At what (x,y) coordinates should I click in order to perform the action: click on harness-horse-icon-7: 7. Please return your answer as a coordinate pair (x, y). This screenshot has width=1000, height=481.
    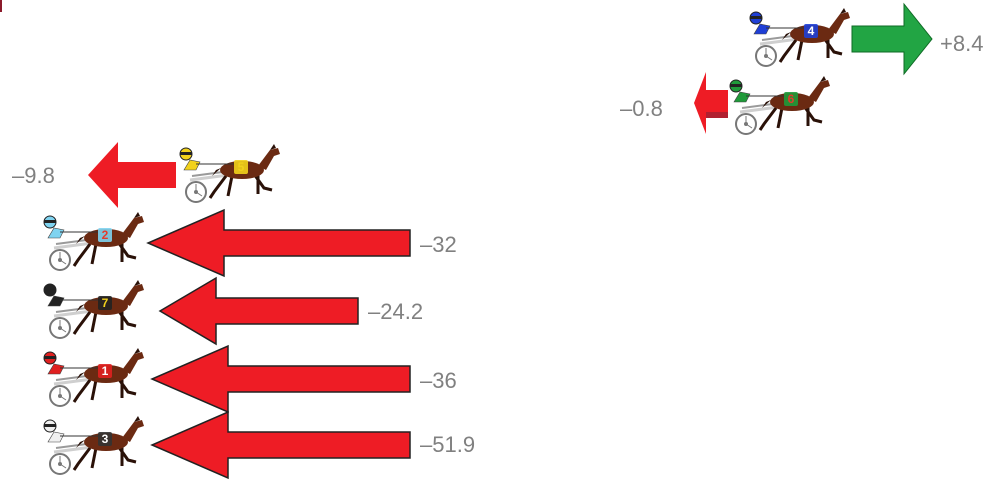
    Looking at the image, I should click on (92, 308).